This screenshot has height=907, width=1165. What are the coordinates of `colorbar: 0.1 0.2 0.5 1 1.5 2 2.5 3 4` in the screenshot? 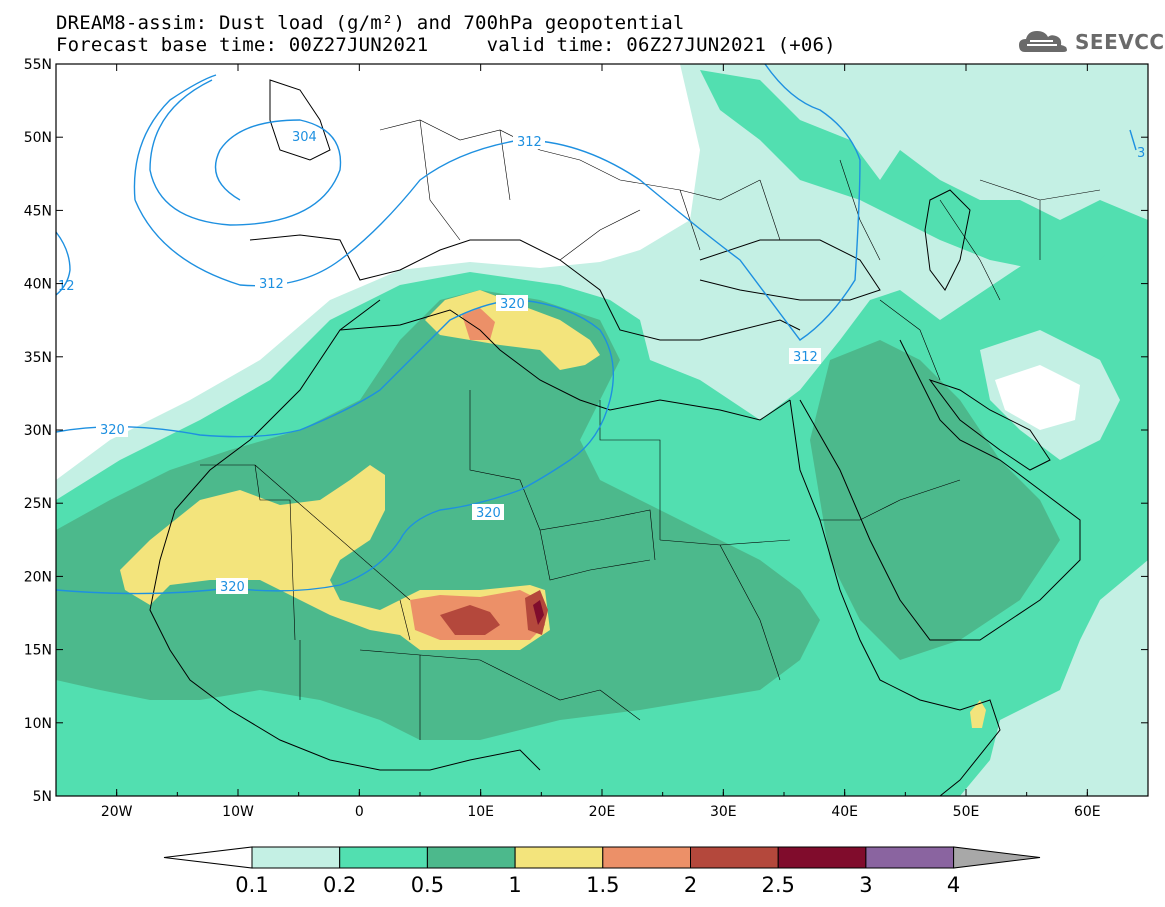 It's located at (602, 871).